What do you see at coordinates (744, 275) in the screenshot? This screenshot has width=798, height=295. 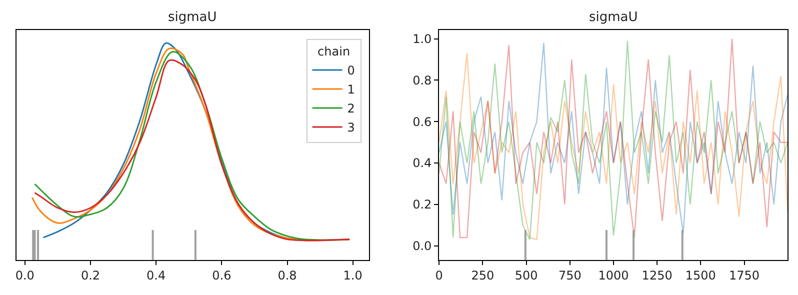 I see `x-tick-label: 1750` at bounding box center [744, 275].